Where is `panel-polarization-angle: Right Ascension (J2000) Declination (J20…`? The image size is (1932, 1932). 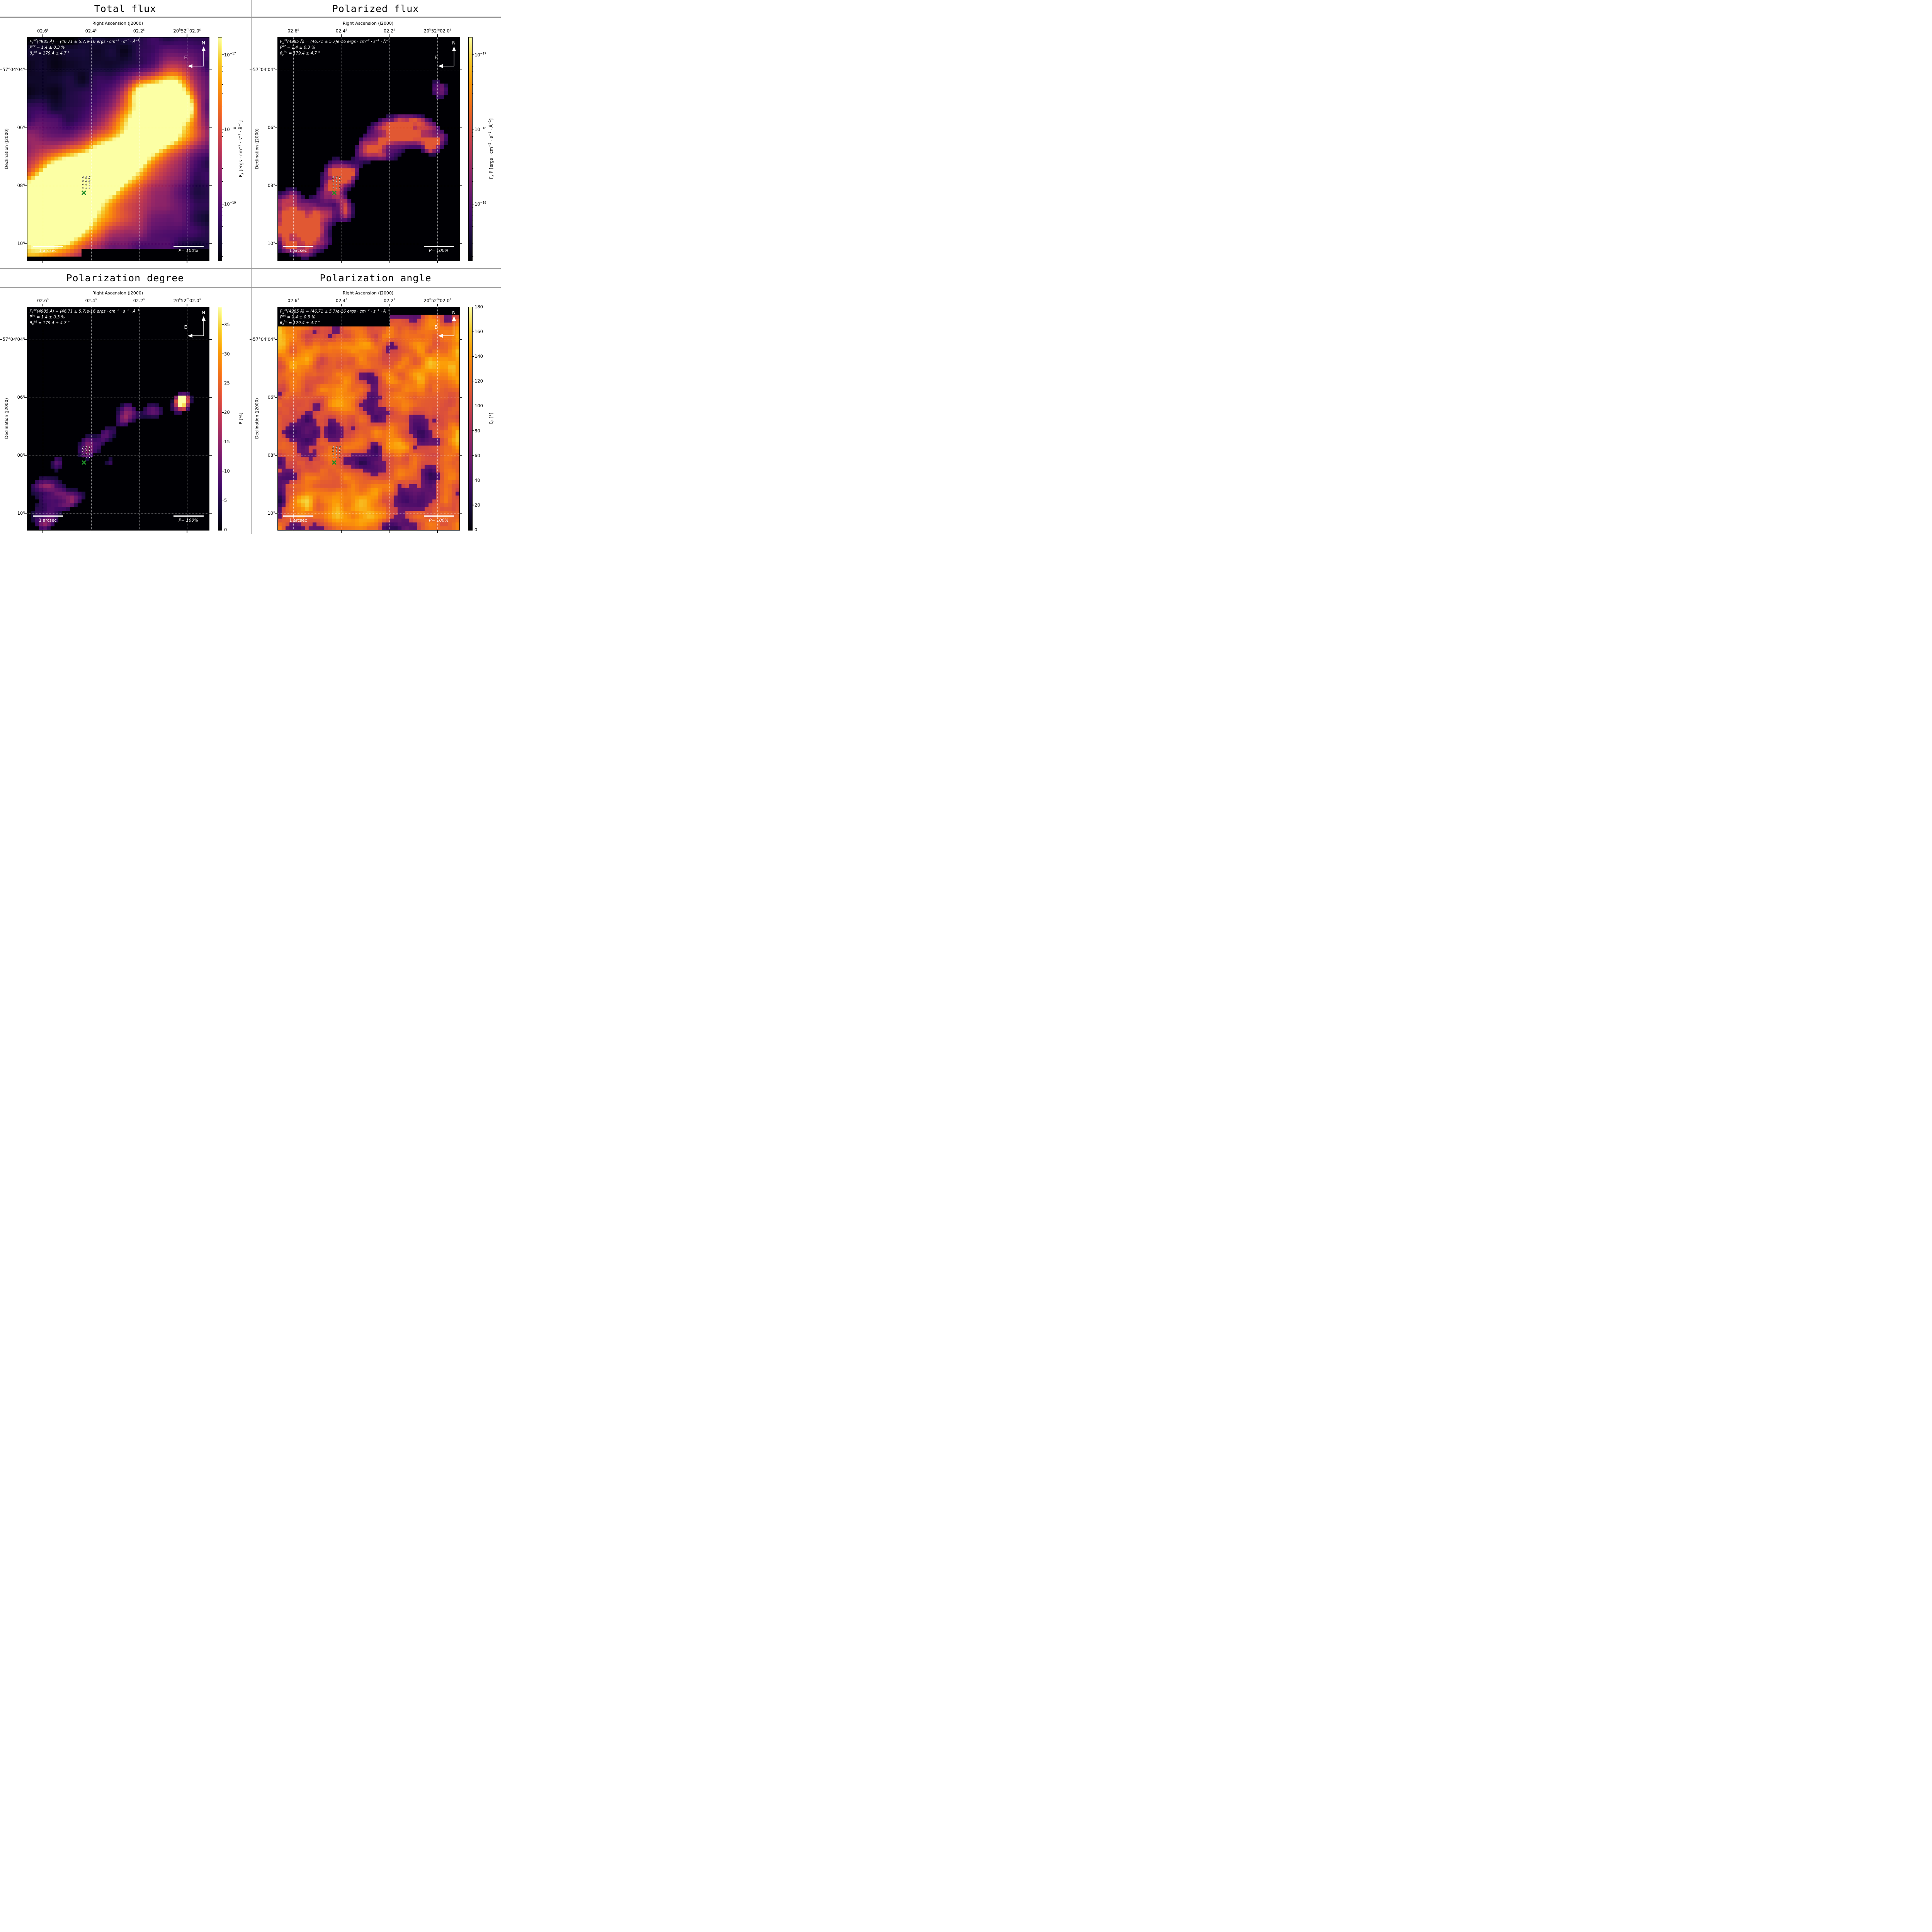 panel-polarization-angle: Right Ascension (J2000) Declination (J20… is located at coordinates (375, 411).